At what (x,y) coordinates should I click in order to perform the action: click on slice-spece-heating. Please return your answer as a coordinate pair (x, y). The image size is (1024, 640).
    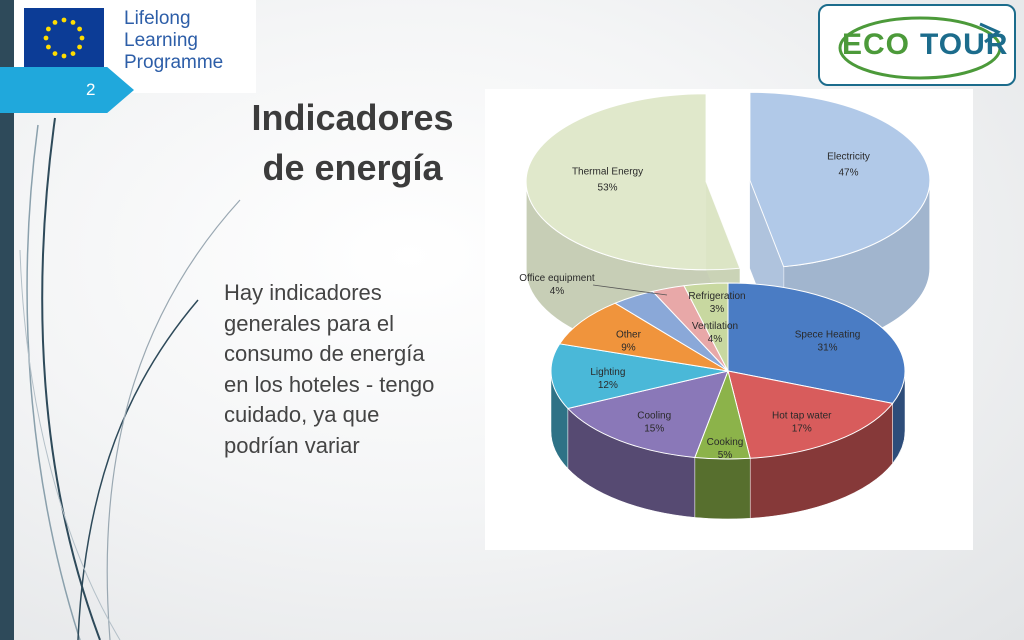
    Looking at the image, I should click on (816, 343).